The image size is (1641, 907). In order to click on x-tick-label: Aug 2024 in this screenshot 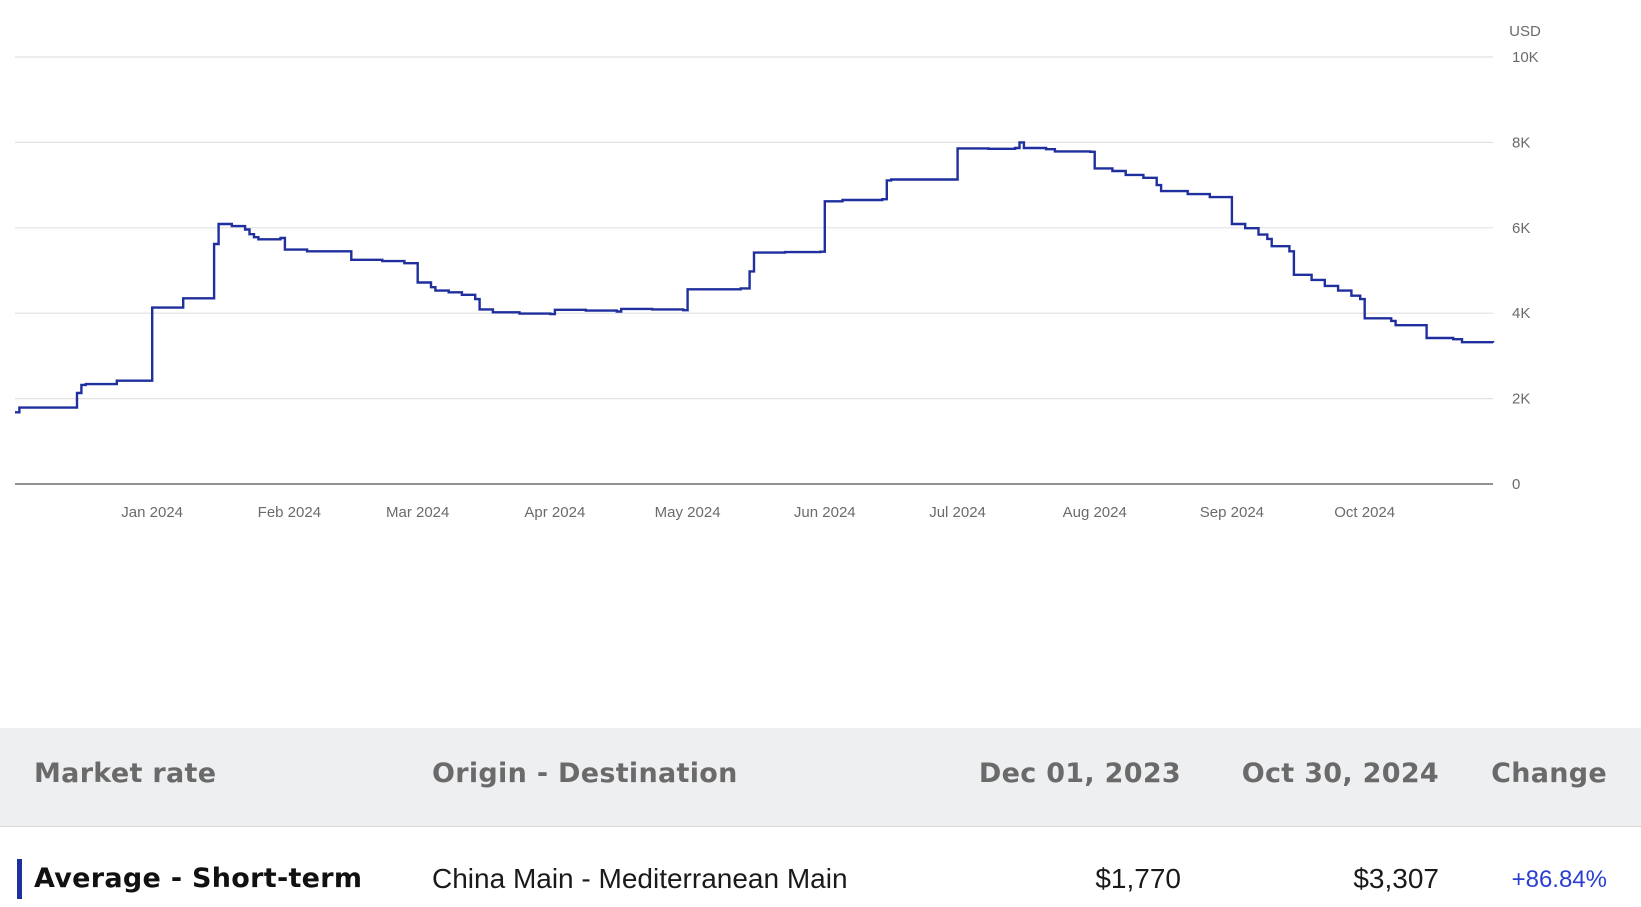, I will do `click(1095, 512)`.